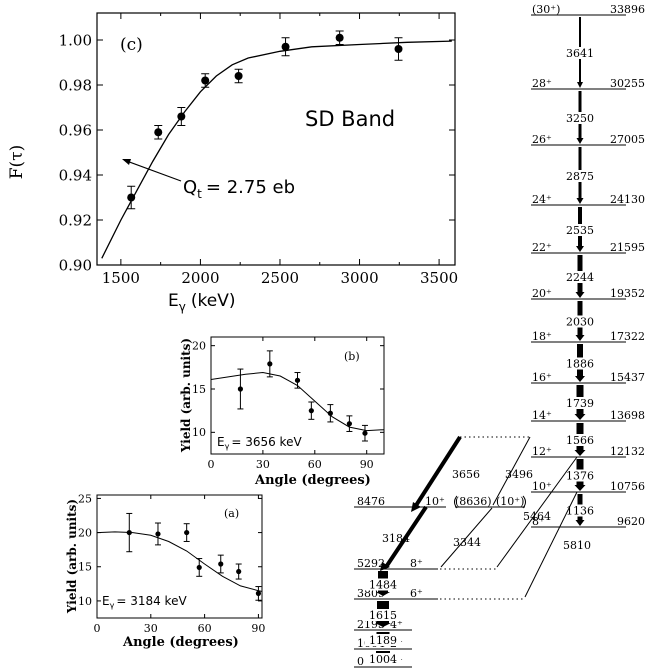 The width and height of the screenshot is (648, 670). I want to click on panel-a-points, so click(194, 556).